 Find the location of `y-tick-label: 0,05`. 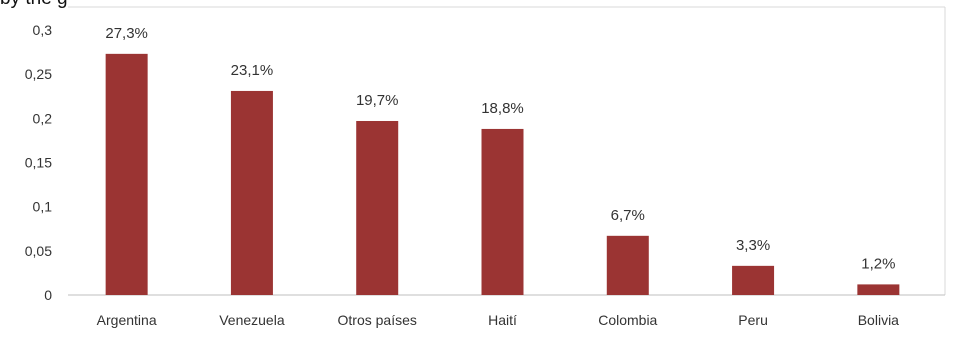

y-tick-label: 0,05 is located at coordinates (38, 251).